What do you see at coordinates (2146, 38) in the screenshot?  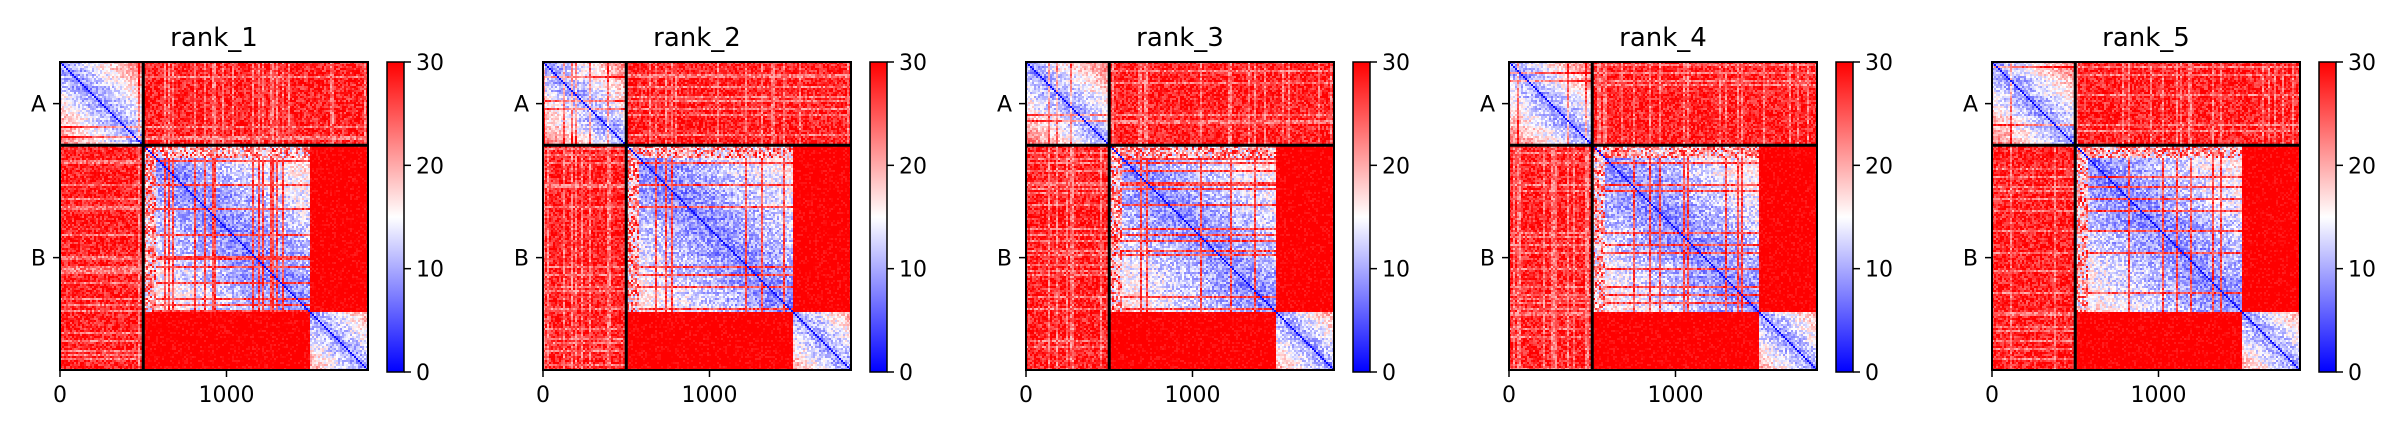 I see `panel-title: rank_5` at bounding box center [2146, 38].